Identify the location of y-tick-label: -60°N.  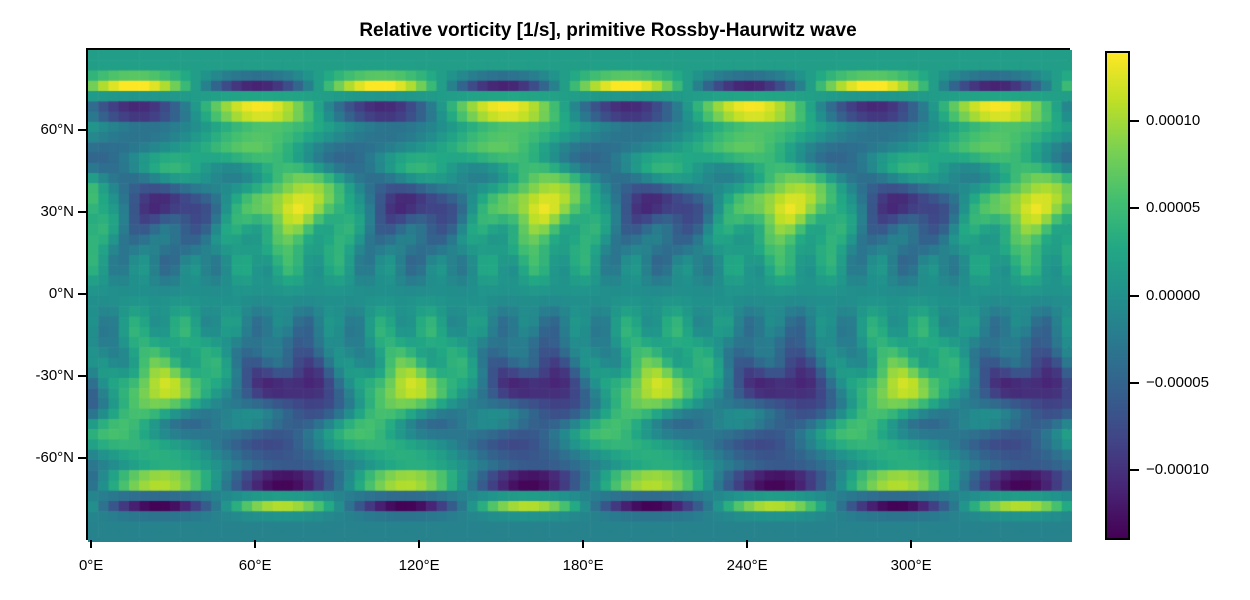
(54, 457).